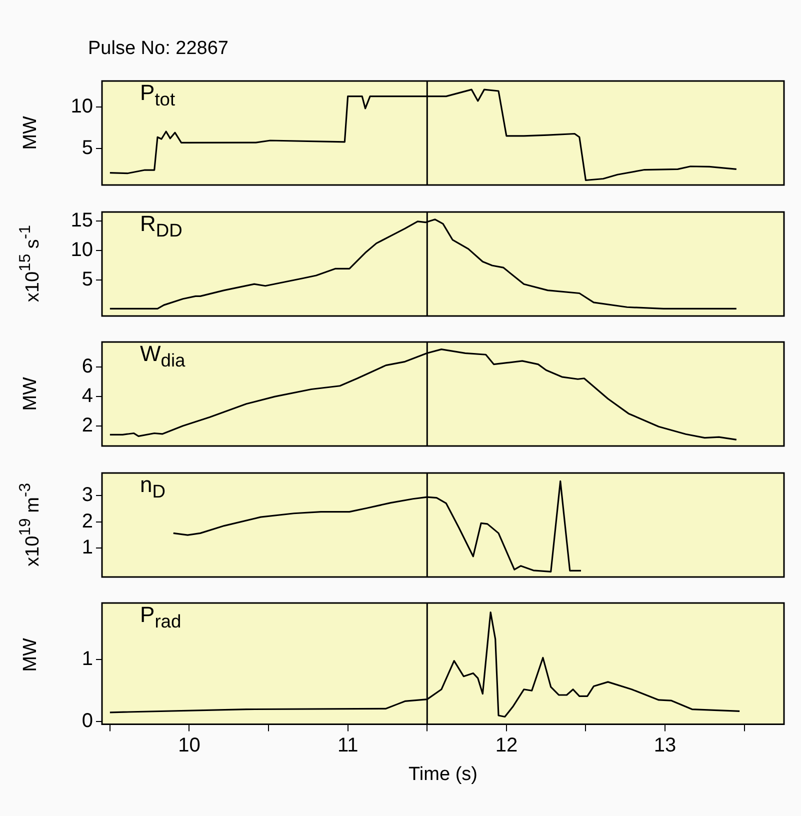  I want to click on y-tick-label: 3, so click(87, 494).